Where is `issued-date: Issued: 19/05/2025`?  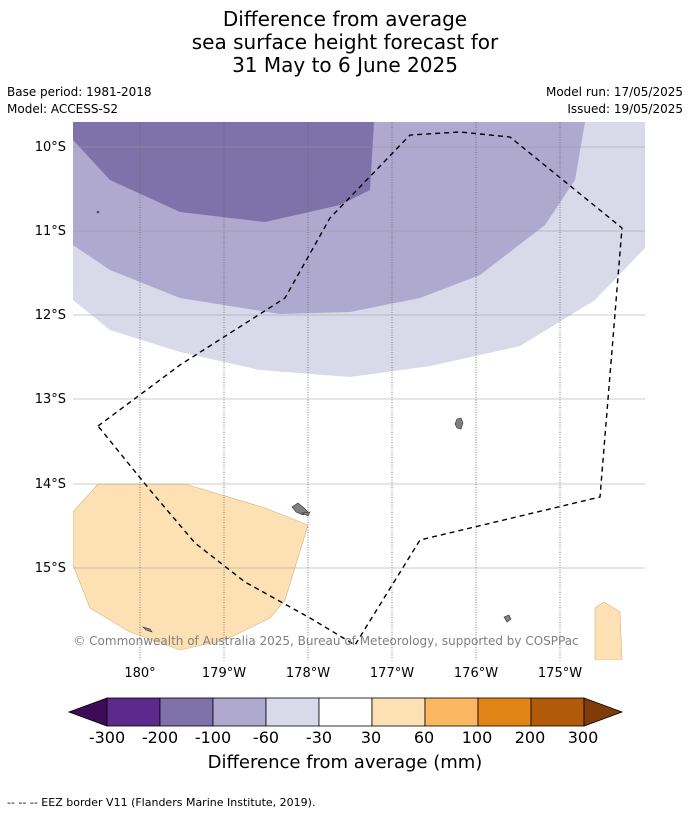 issued-date: Issued: 19/05/2025 is located at coordinates (625, 109).